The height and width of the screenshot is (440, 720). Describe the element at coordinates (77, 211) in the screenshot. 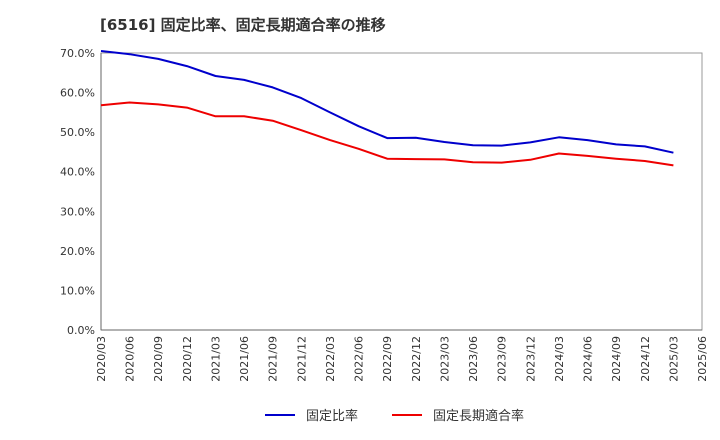

I see `y-tick-label: 30.0%` at that location.